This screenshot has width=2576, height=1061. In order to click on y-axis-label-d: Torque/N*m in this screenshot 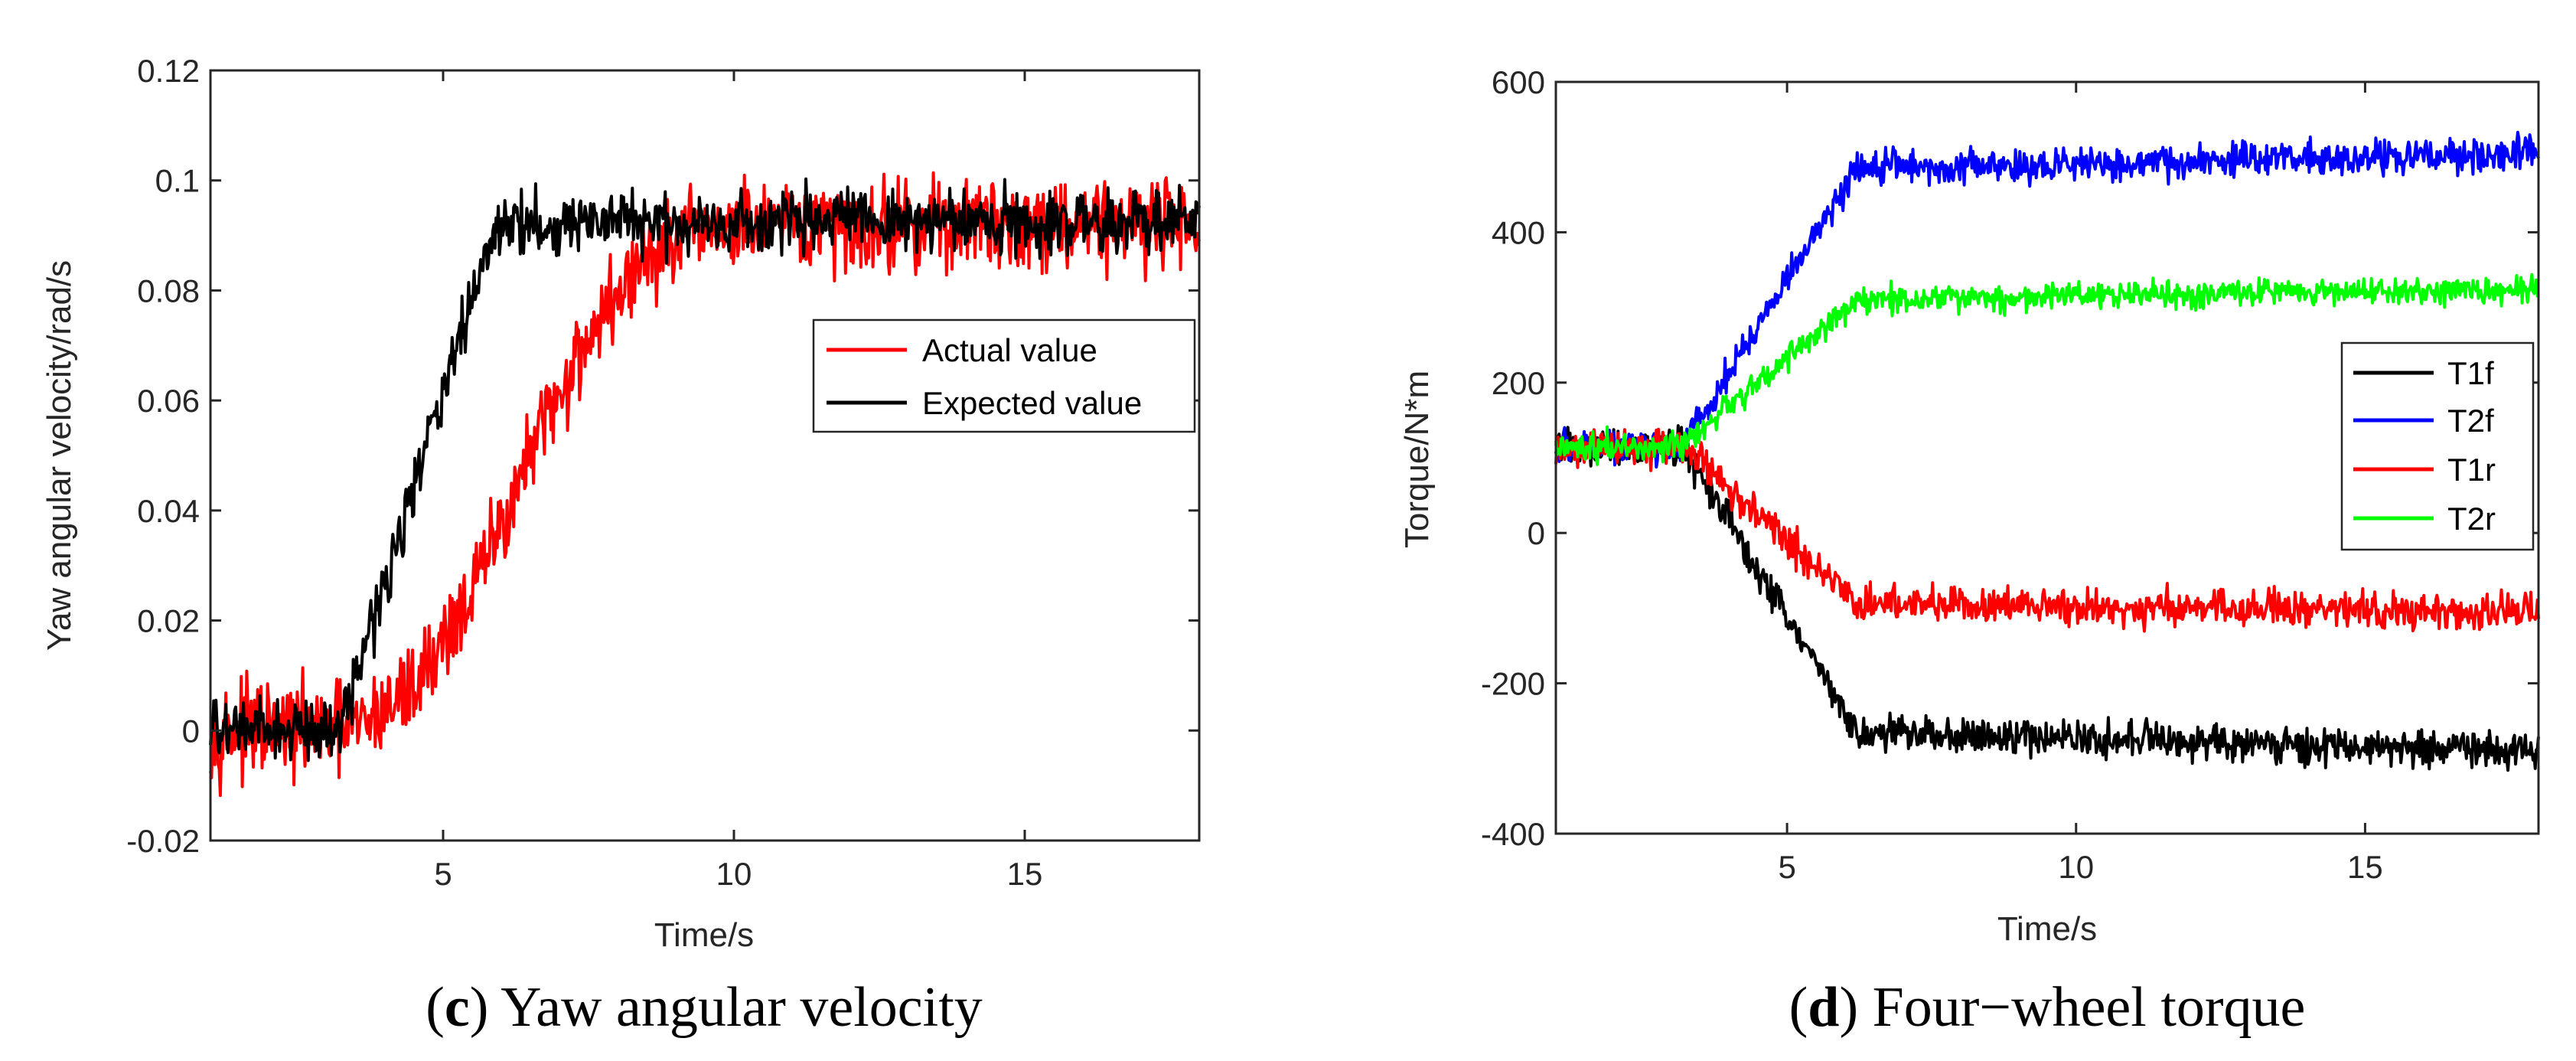, I will do `click(1417, 459)`.